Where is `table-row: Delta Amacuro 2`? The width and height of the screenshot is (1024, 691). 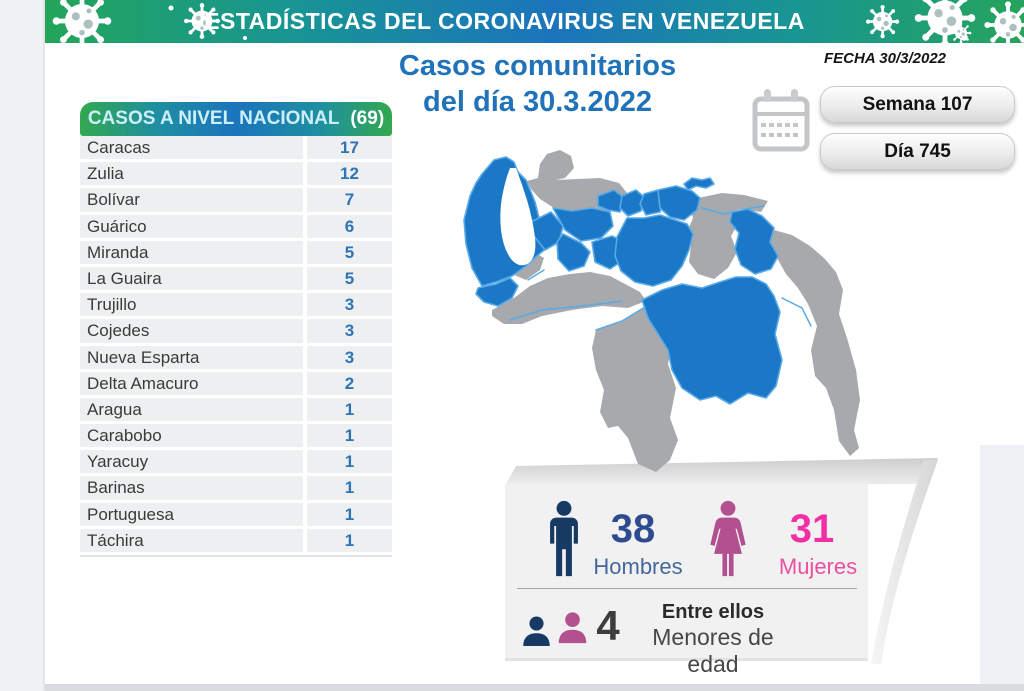
table-row: Delta Amacuro 2 is located at coordinates (236, 384).